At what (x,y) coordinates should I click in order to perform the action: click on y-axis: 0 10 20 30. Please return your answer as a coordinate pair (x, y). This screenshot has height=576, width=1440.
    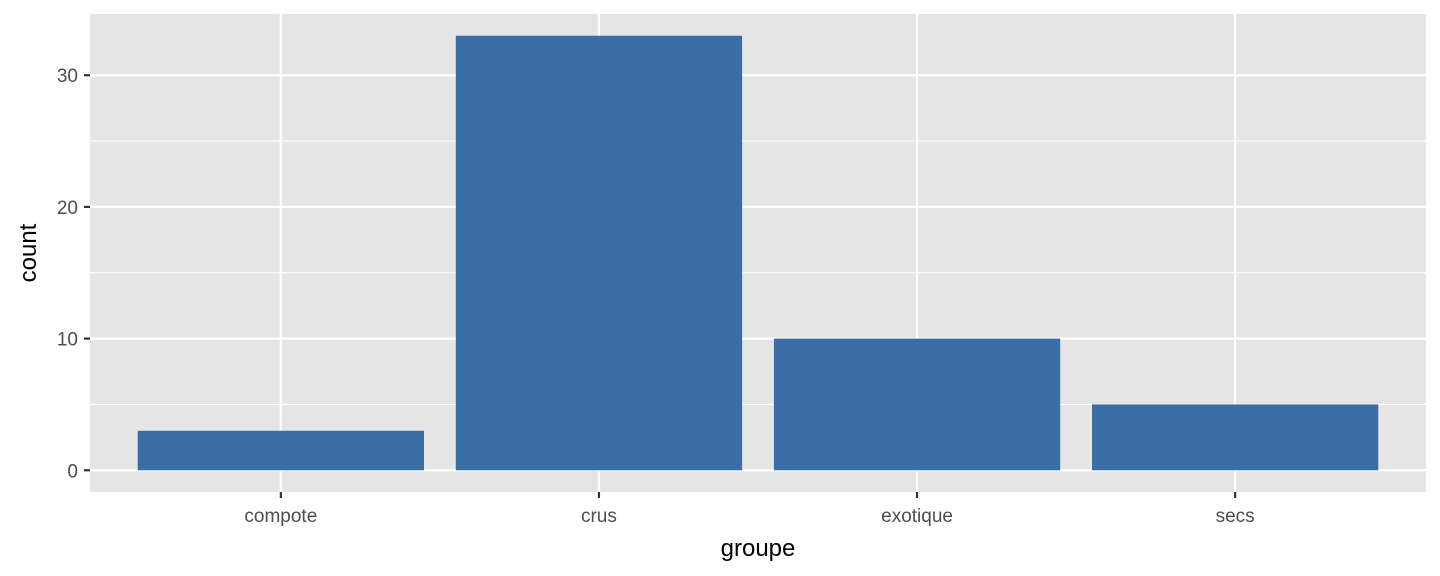
    Looking at the image, I should click on (73, 274).